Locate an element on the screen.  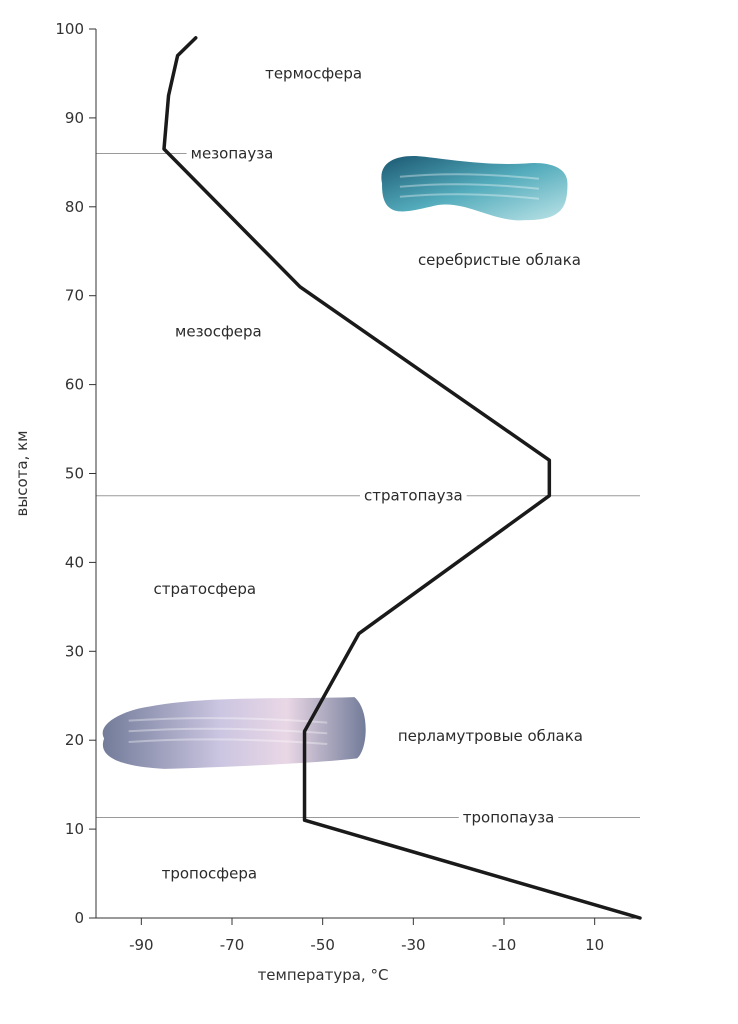
x-tick-label: -30 is located at coordinates (413, 945).